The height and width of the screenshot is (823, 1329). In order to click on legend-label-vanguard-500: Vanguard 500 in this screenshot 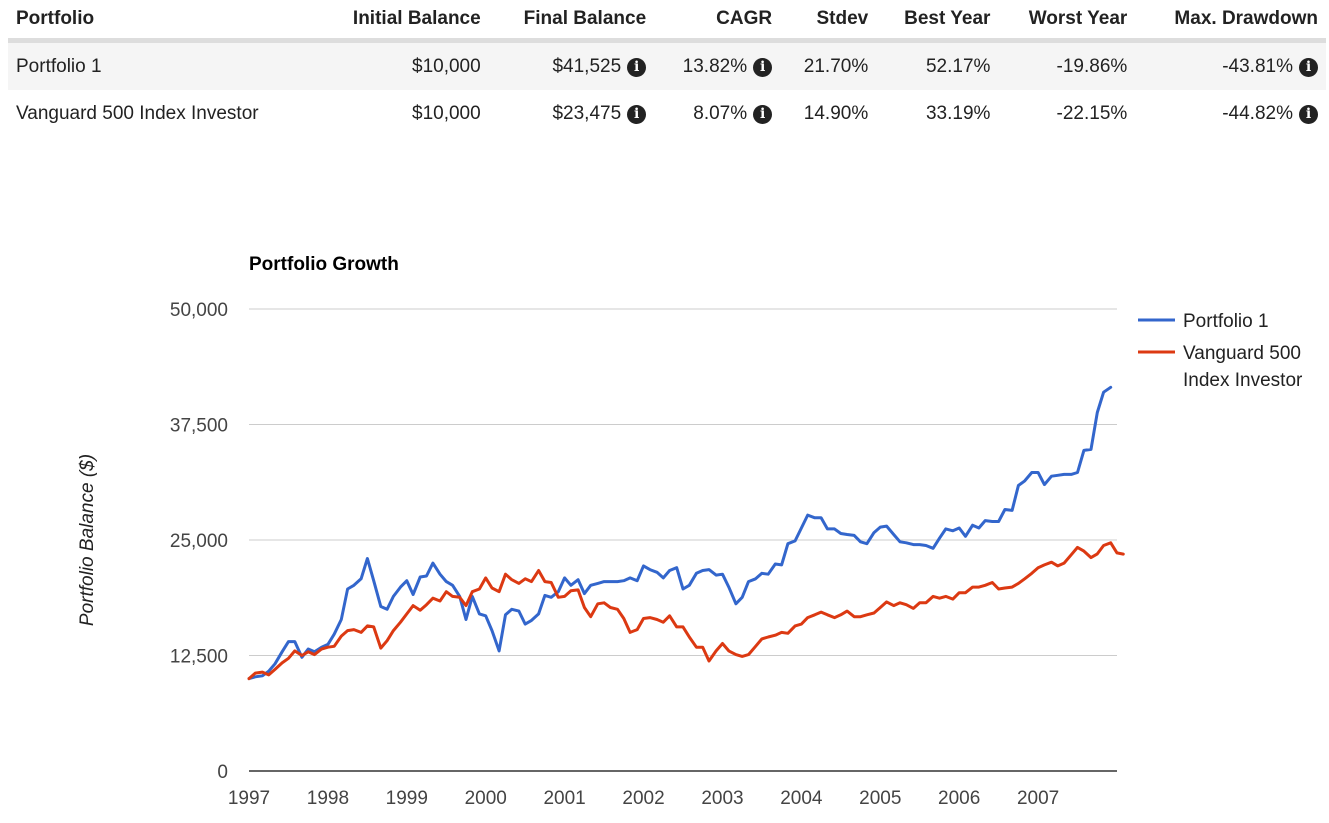, I will do `click(1242, 353)`.